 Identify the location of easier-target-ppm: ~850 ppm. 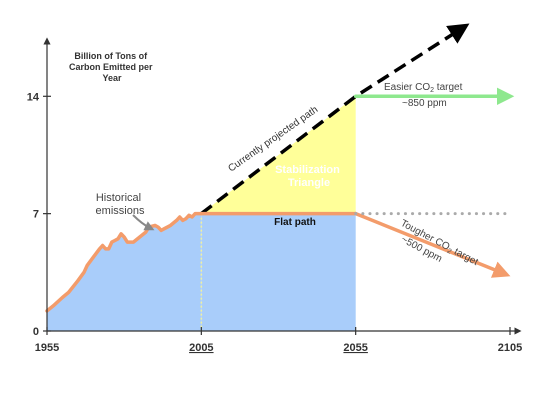
(424, 103).